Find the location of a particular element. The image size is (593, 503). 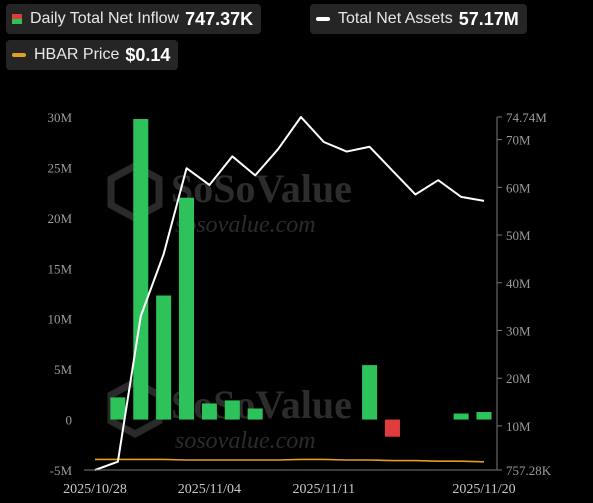

right-axis-tick-label: 30M is located at coordinates (518, 330).